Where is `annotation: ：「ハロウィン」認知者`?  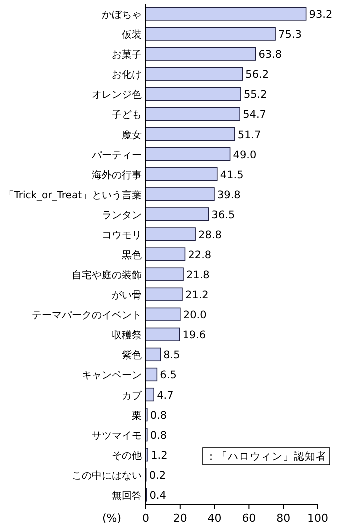
annotation: ：「ハロウィン」認知者 is located at coordinates (266, 456).